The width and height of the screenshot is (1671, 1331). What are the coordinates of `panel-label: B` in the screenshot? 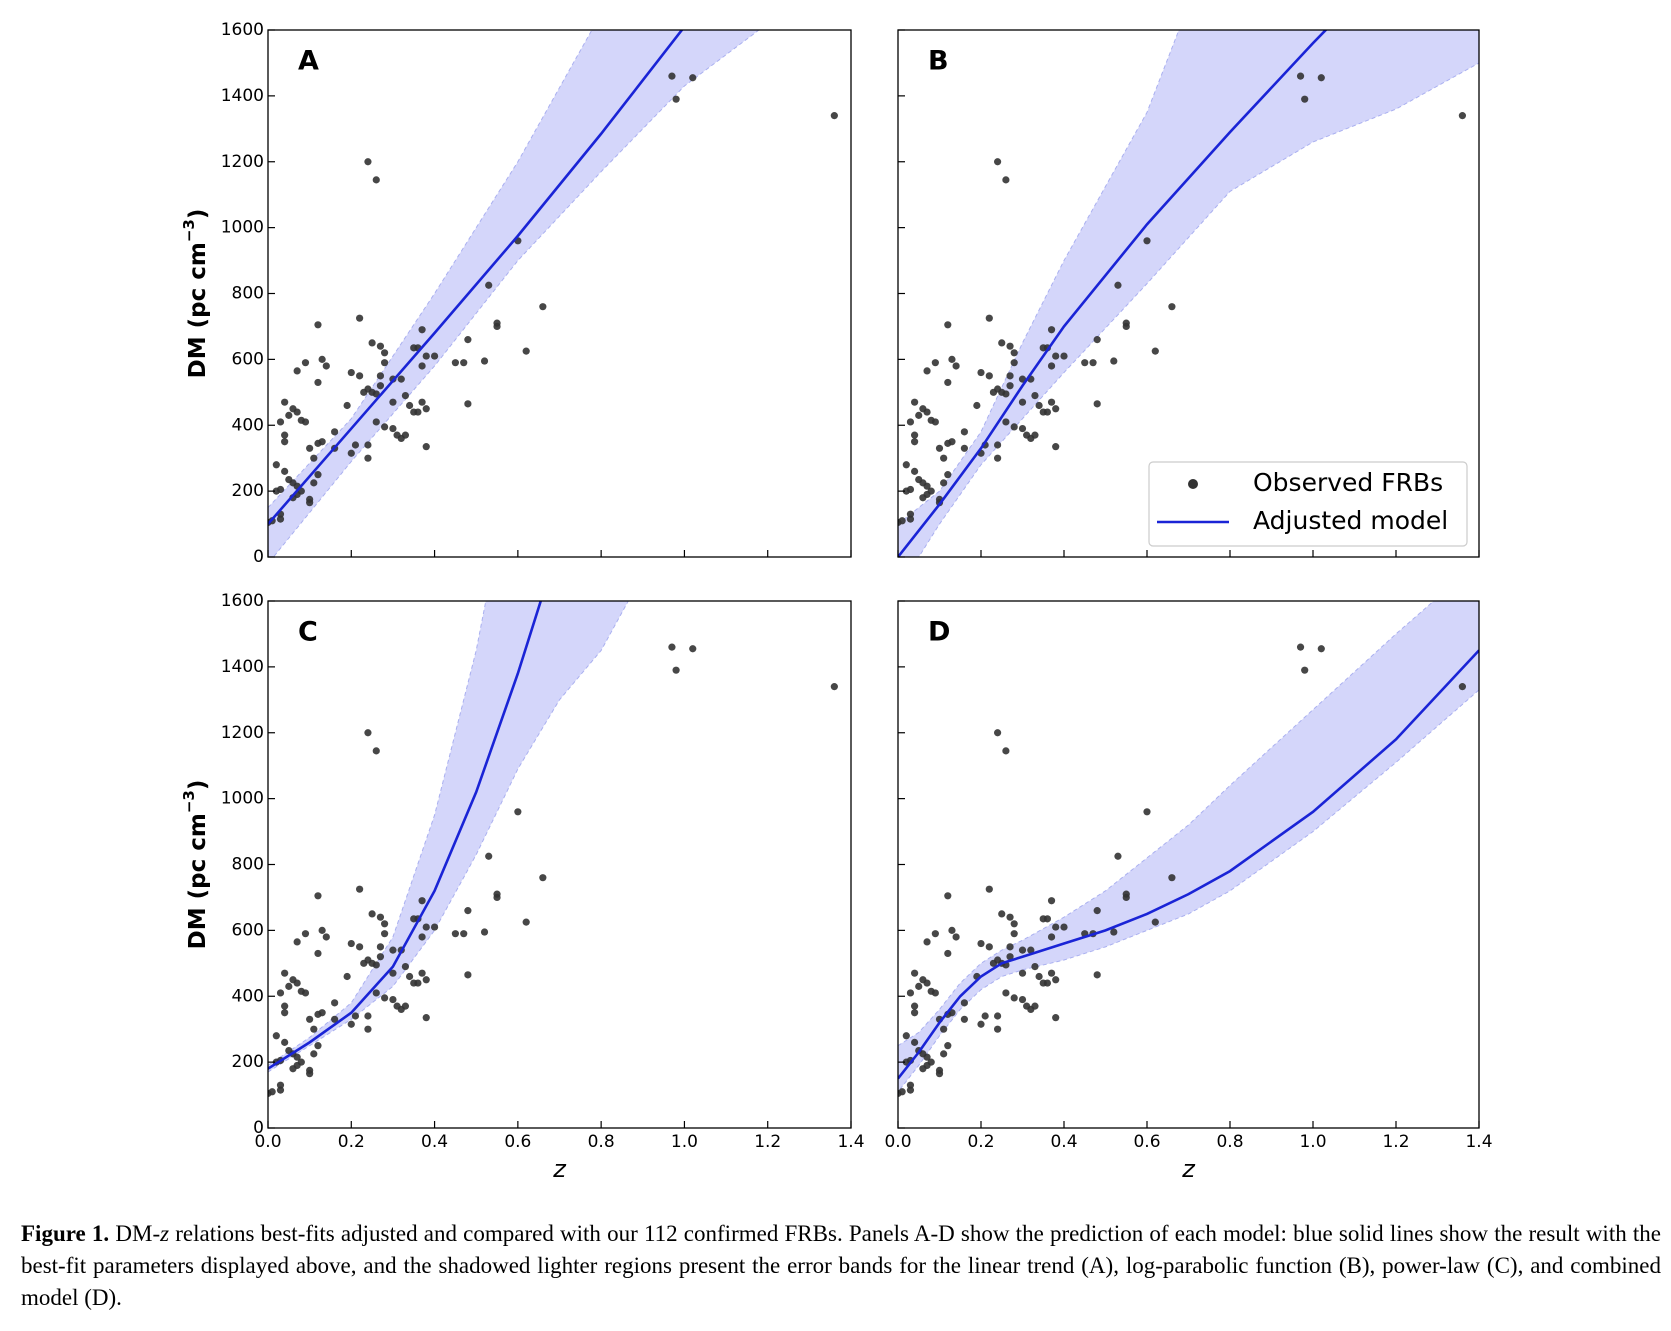 It's located at (938, 61).